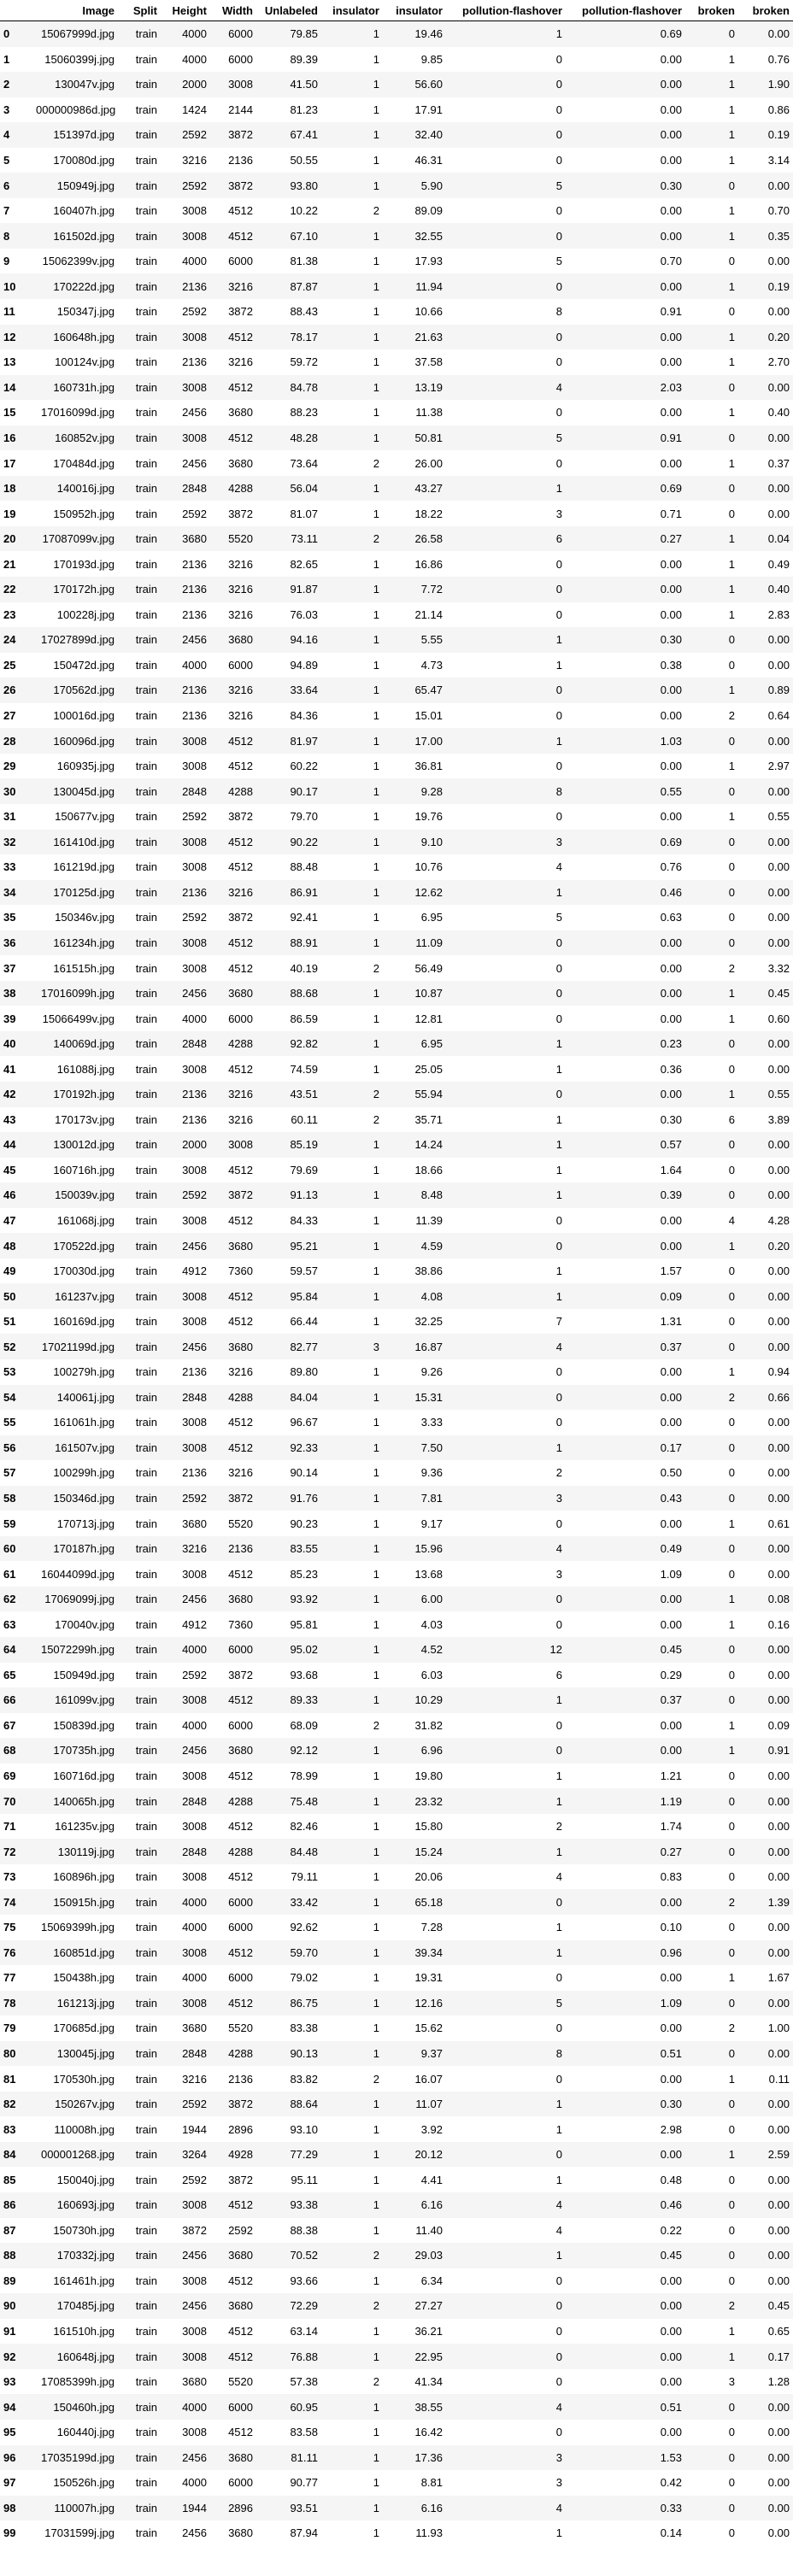 The image size is (793, 2576). What do you see at coordinates (9, 1725) in the screenshot?
I see `row-index: 67` at bounding box center [9, 1725].